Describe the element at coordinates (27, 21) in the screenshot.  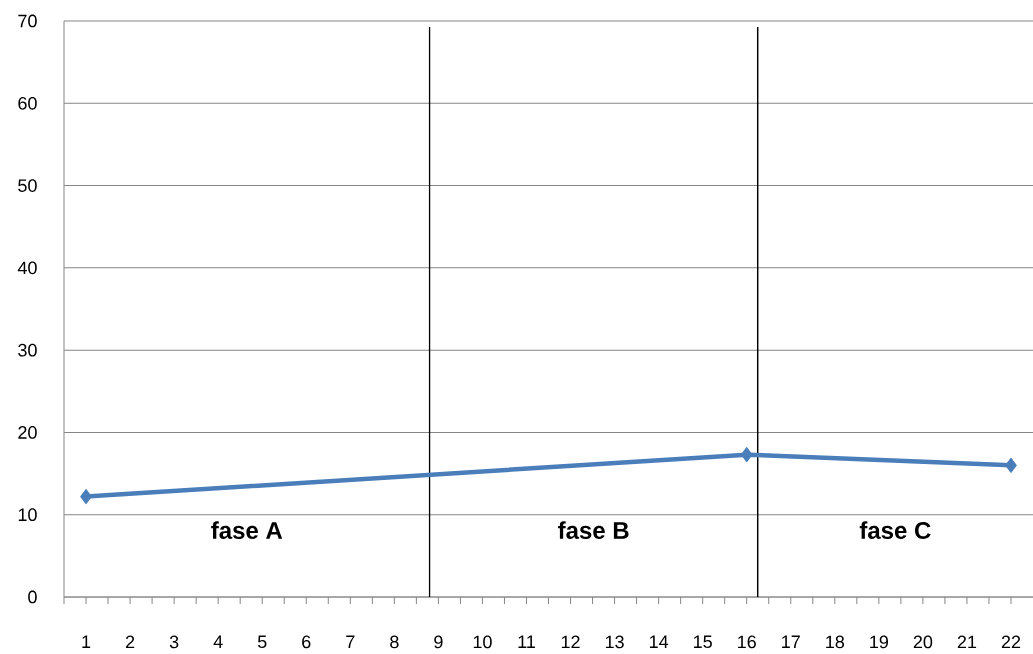
I see `y-tick-label: 70` at that location.